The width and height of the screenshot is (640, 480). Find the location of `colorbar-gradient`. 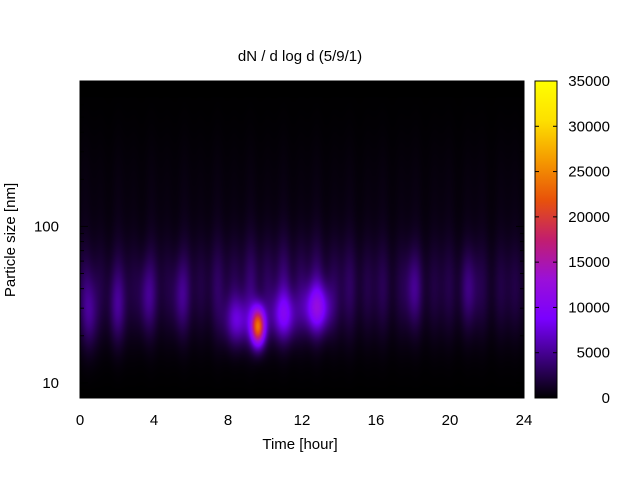

colorbar-gradient is located at coordinates (546, 239).